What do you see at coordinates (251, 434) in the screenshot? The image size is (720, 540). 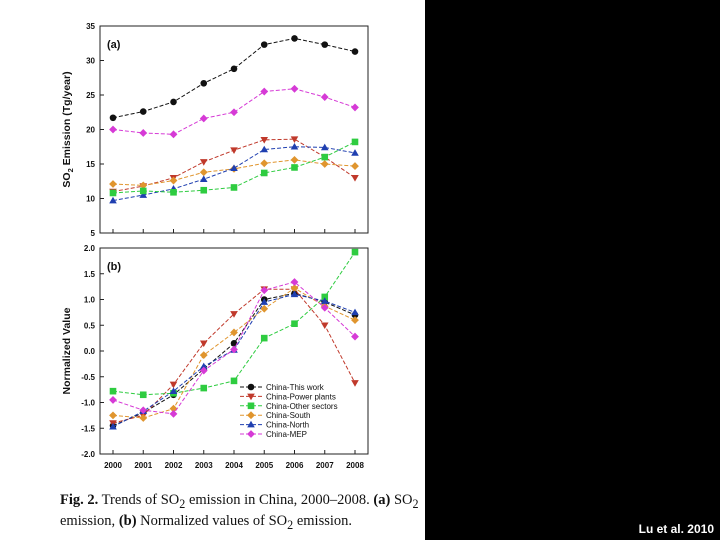 I see `legend-marker-china-mep` at bounding box center [251, 434].